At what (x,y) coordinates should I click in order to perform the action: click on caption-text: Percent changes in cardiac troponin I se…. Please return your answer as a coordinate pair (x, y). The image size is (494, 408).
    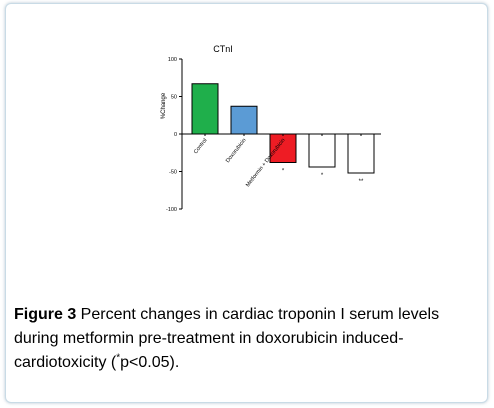
    Looking at the image, I should click on (227, 338).